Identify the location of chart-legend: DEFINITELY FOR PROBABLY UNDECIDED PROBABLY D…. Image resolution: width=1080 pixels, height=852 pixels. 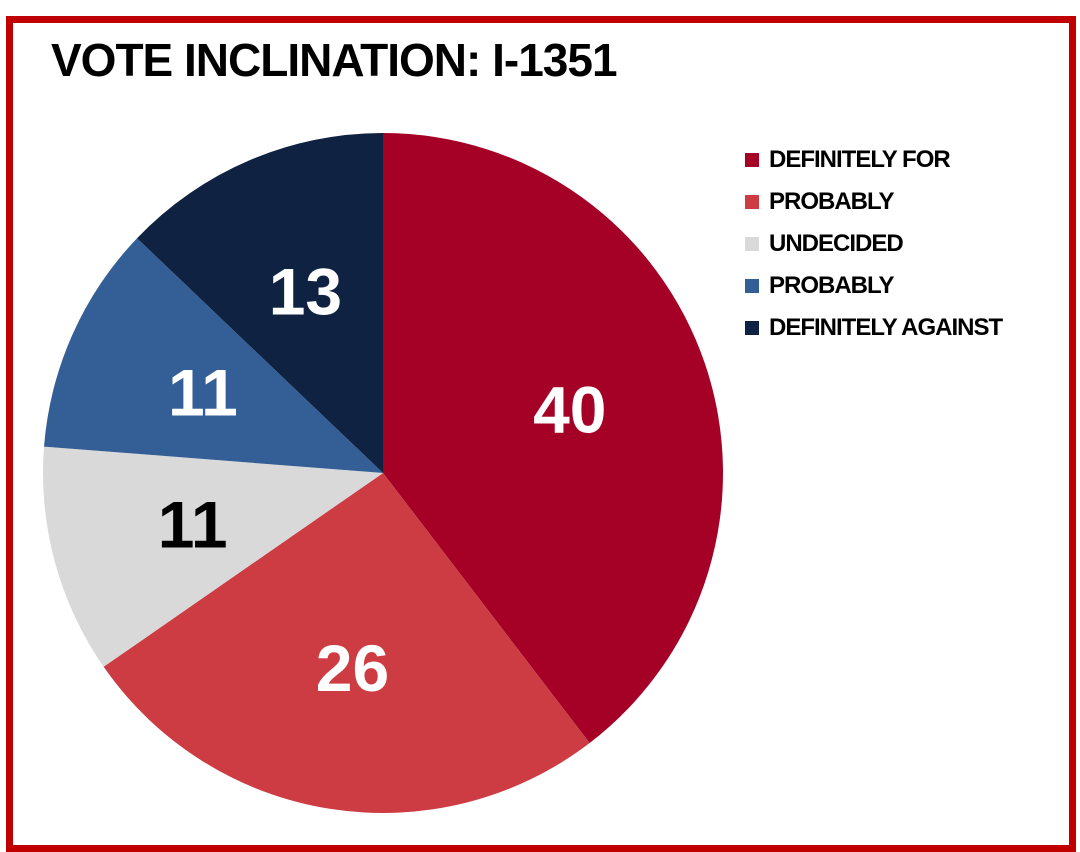
(874, 244).